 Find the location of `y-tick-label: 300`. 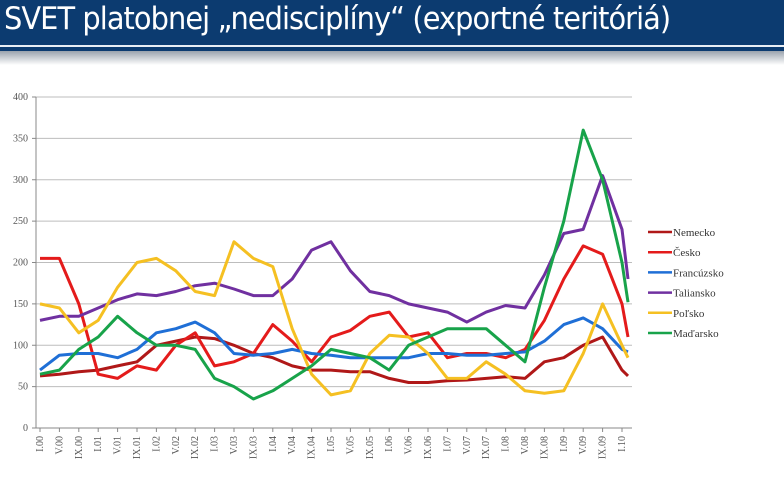

y-tick-label: 300 is located at coordinates (20, 180).